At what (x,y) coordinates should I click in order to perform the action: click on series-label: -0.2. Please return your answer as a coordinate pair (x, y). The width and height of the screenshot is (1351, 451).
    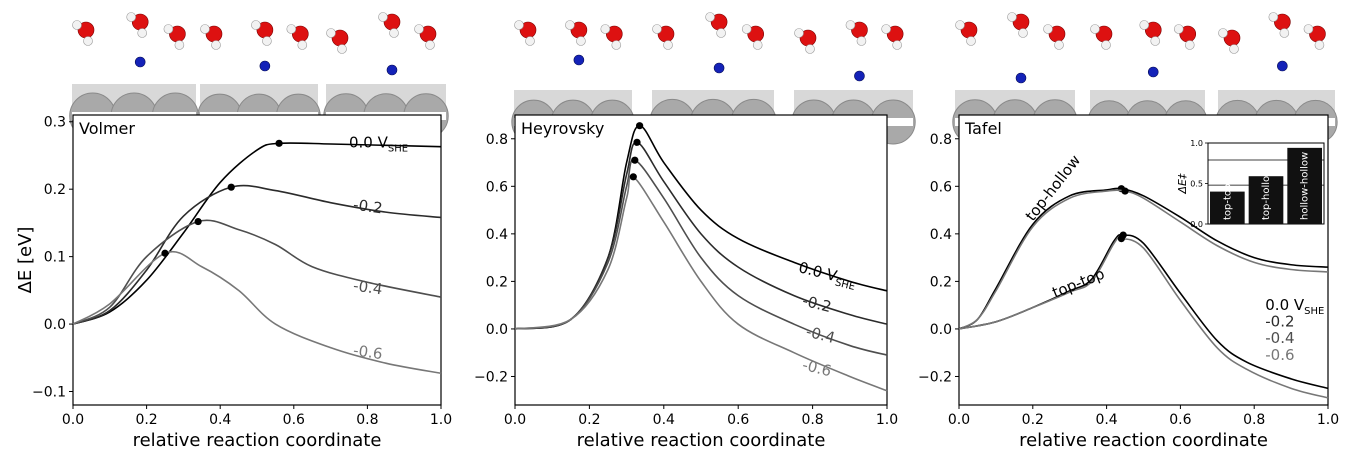
    Looking at the image, I should click on (368, 207).